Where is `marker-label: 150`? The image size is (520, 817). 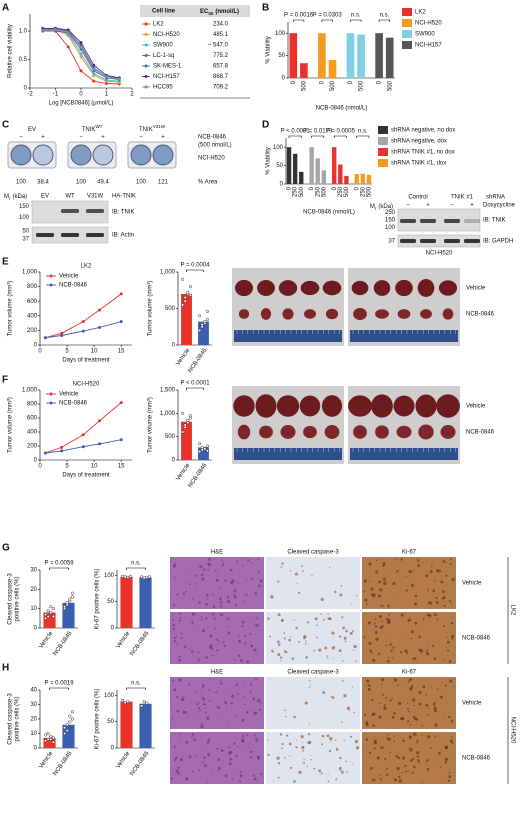
marker-label: 150 is located at coordinates (390, 221).